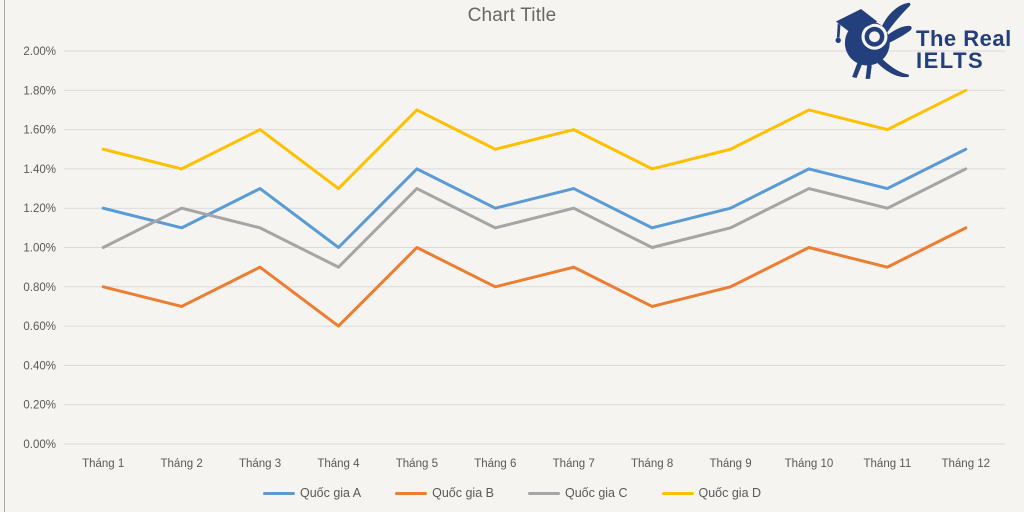  I want to click on brand-logo: The Real IELTS, so click(923, 43).